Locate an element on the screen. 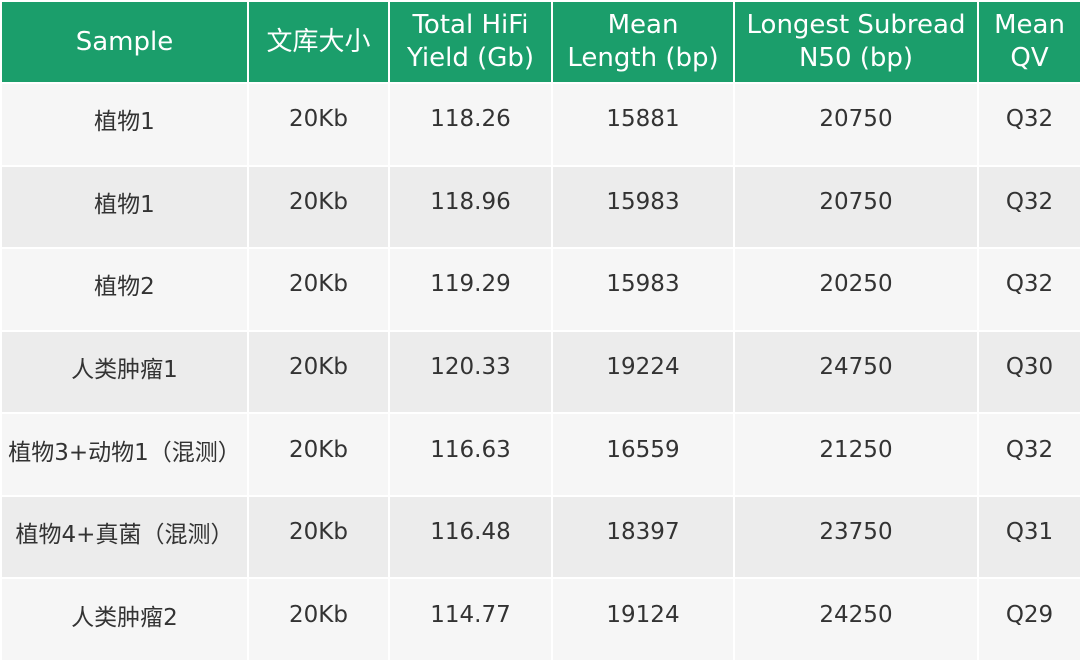  table-cell: 16559 is located at coordinates (643, 454).